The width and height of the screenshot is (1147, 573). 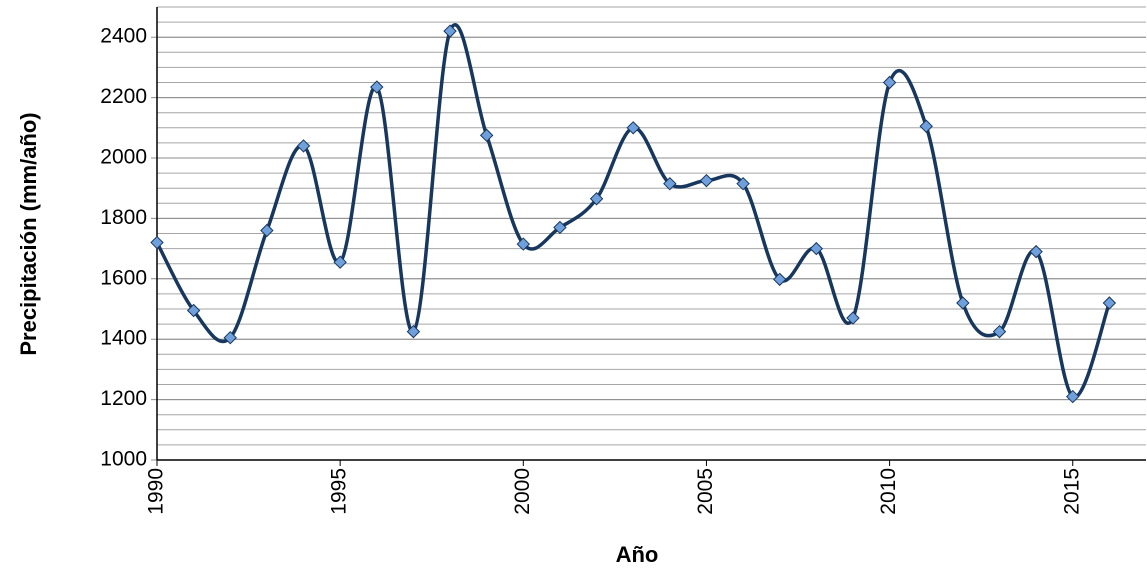 I want to click on x-axis-title: Año, so click(x=637, y=554).